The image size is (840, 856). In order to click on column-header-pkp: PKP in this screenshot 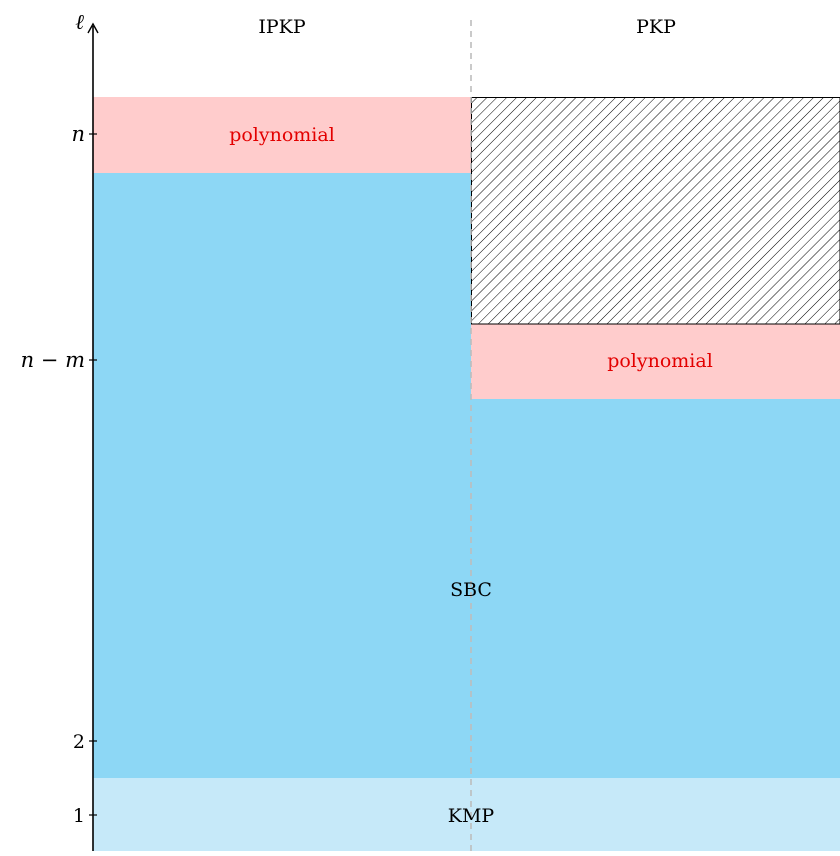, I will do `click(656, 27)`.